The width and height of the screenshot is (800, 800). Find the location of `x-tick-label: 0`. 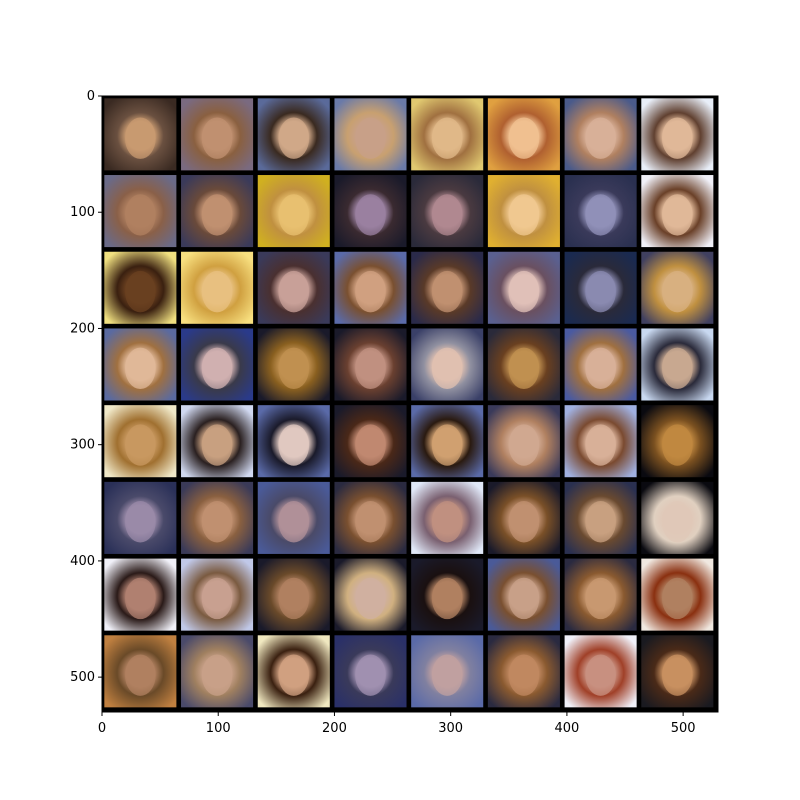

x-tick-label: 0 is located at coordinates (102, 728).